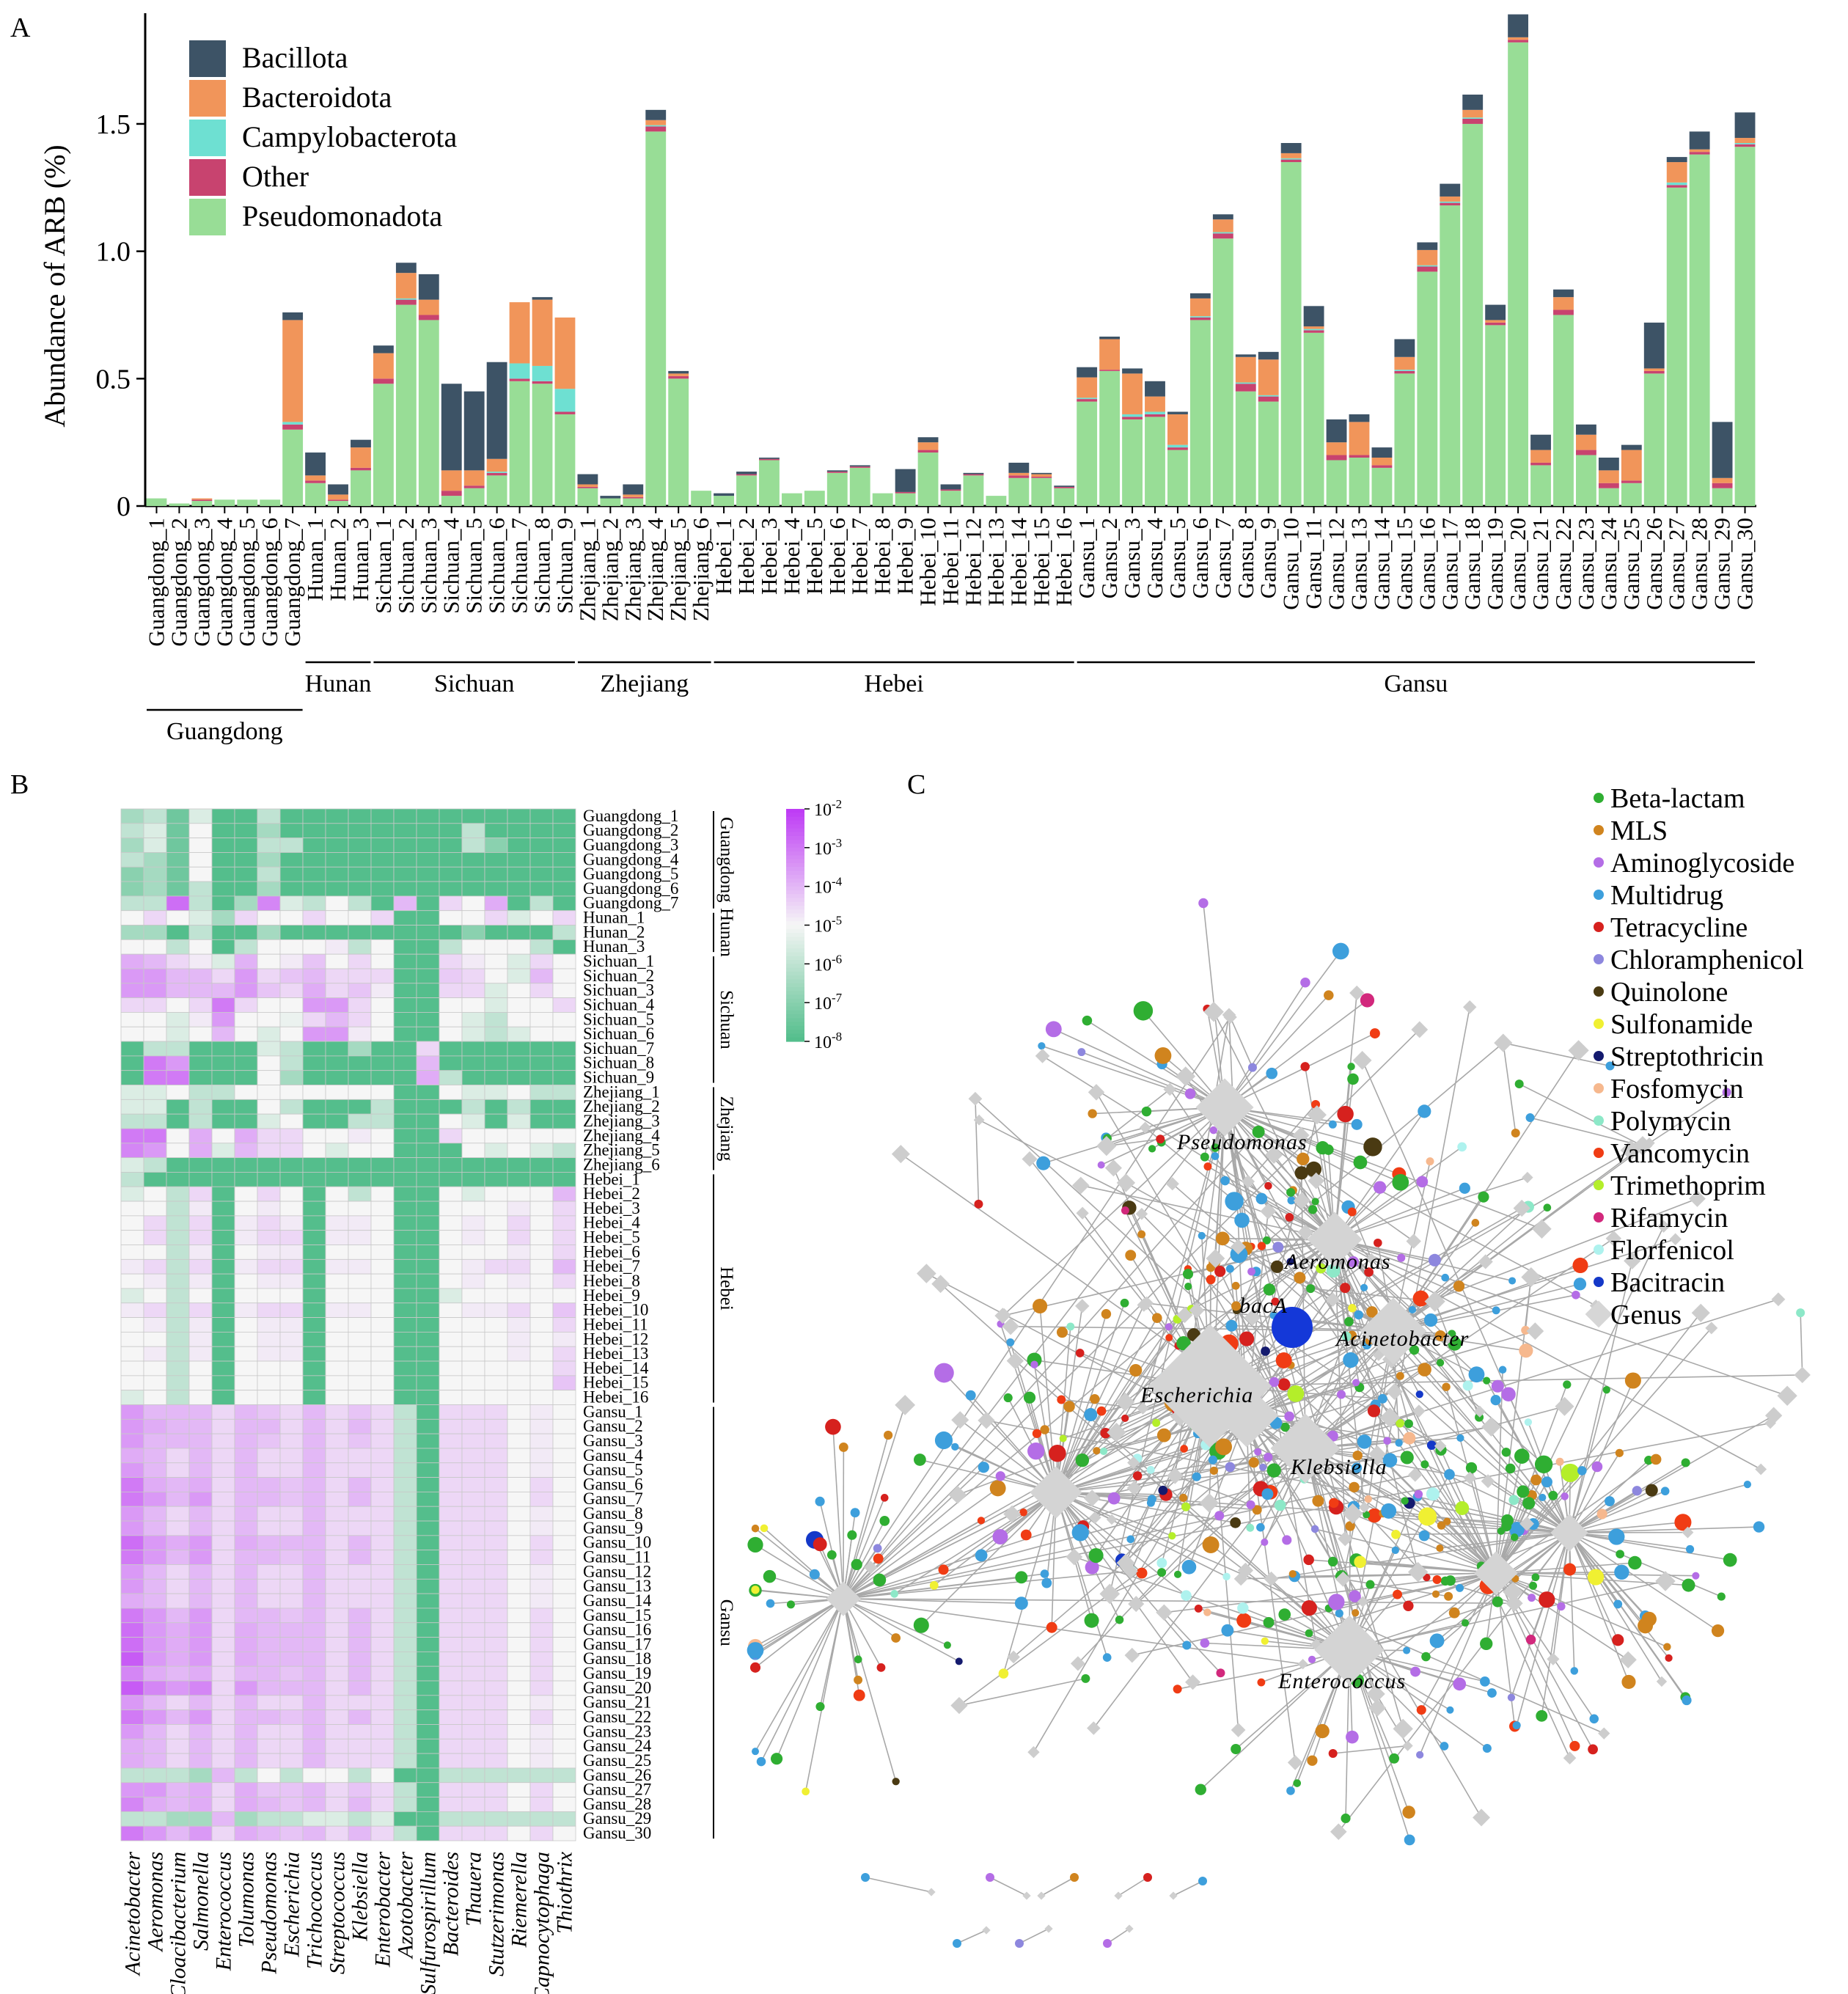  What do you see at coordinates (292, 1904) in the screenshot?
I see `heat-col-label: Escherichia` at bounding box center [292, 1904].